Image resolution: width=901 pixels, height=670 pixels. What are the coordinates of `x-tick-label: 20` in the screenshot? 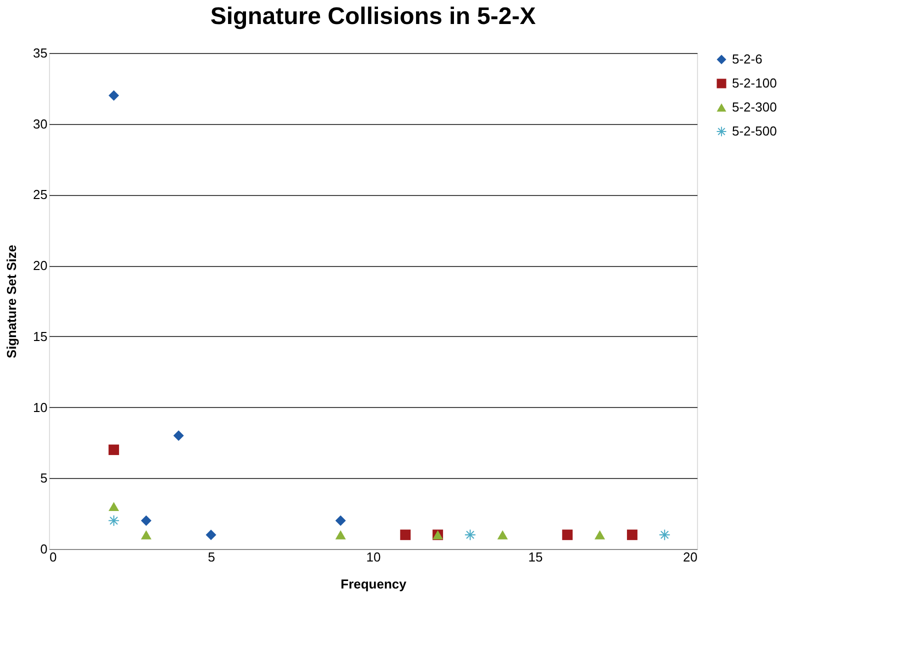 It's located at (690, 557).